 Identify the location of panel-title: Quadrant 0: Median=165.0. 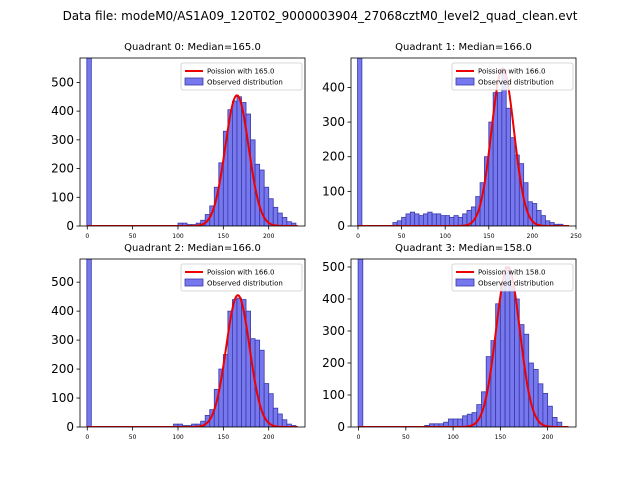
(192, 47).